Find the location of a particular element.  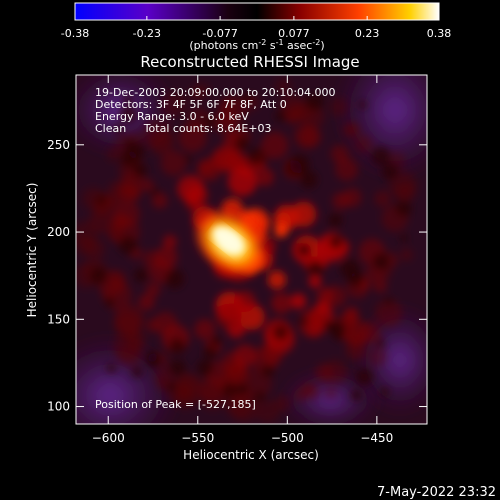

colorbar-tick-label: -0.38 is located at coordinates (75, 33).